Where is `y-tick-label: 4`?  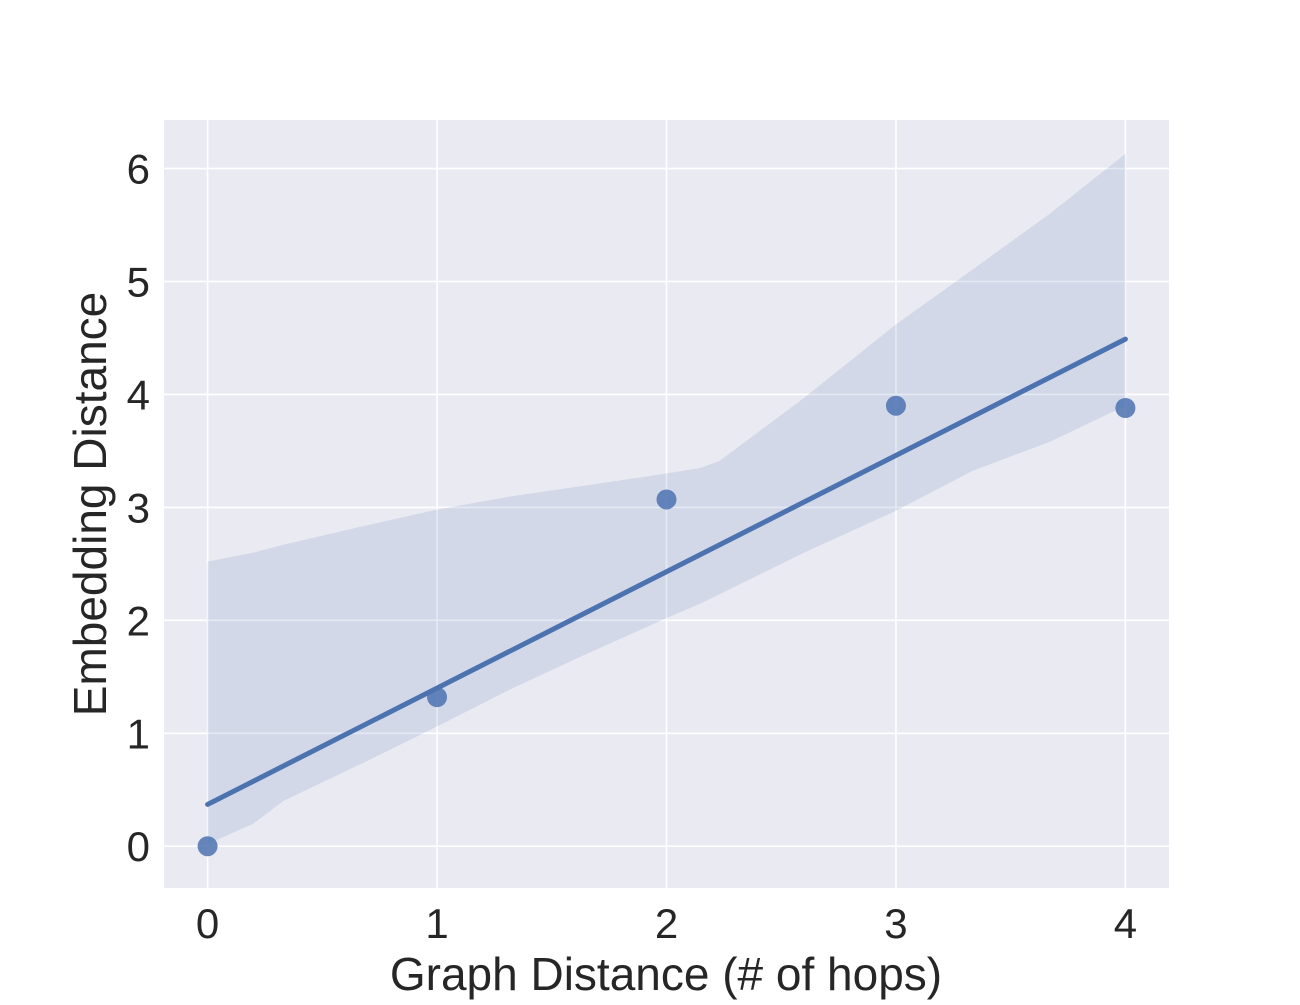 y-tick-label: 4 is located at coordinates (138, 394).